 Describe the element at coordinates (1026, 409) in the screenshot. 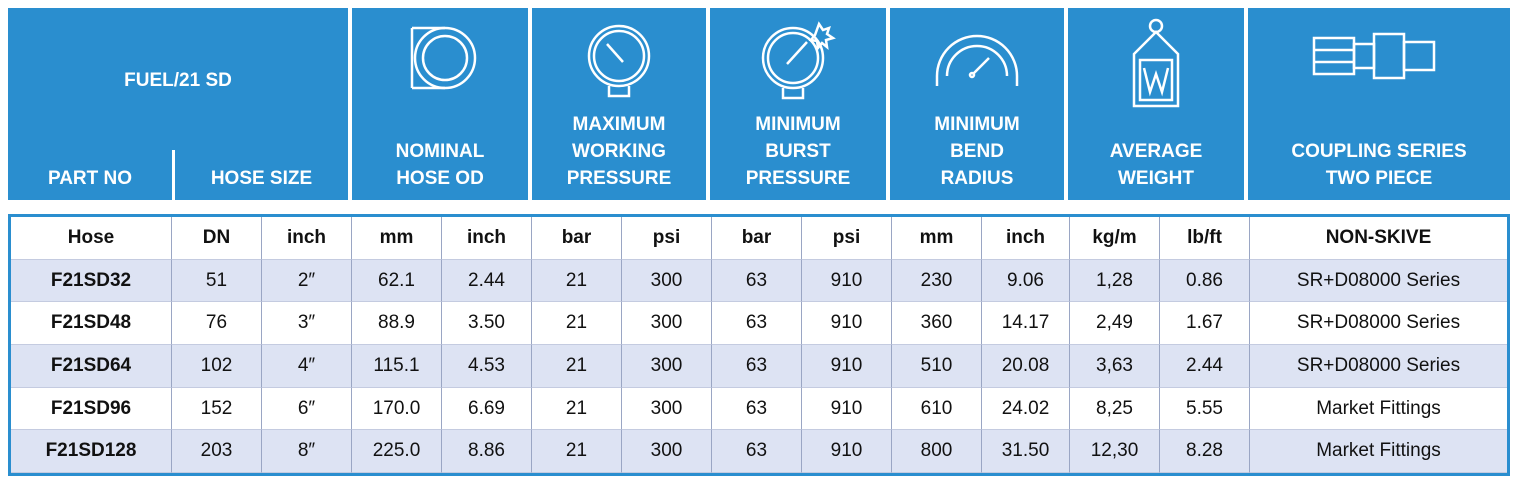

I see `table-cell: 24.02` at that location.